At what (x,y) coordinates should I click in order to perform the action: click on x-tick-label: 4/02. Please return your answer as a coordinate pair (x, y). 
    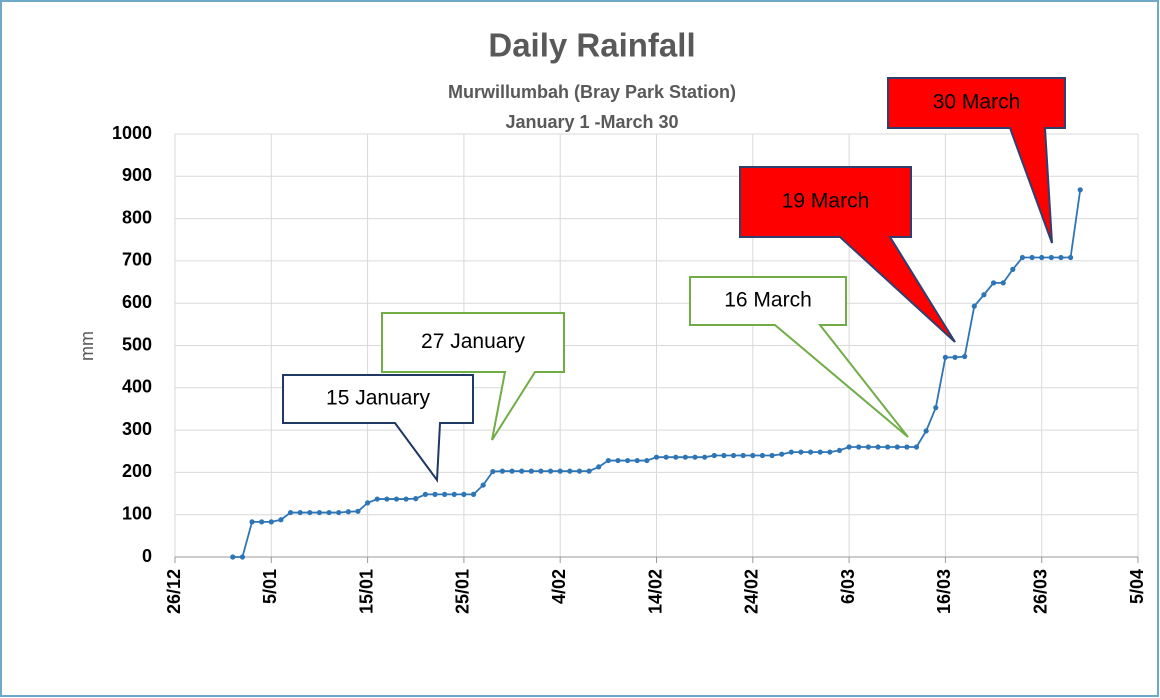
    Looking at the image, I should click on (559, 586).